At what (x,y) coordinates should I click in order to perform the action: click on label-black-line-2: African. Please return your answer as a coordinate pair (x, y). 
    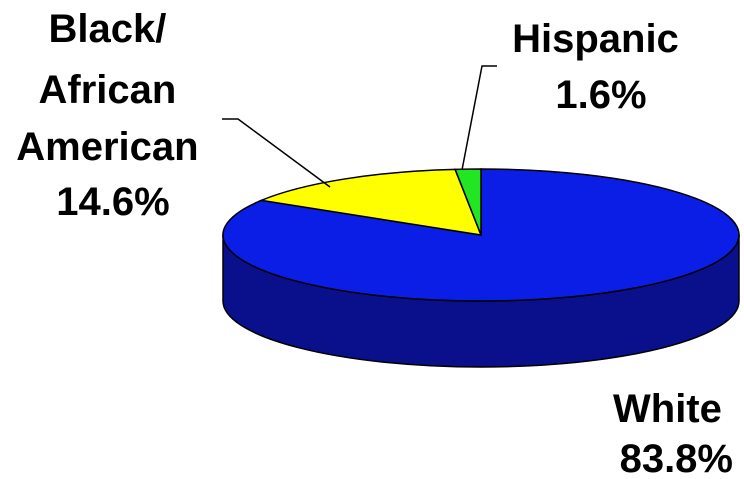
    Looking at the image, I should click on (108, 90).